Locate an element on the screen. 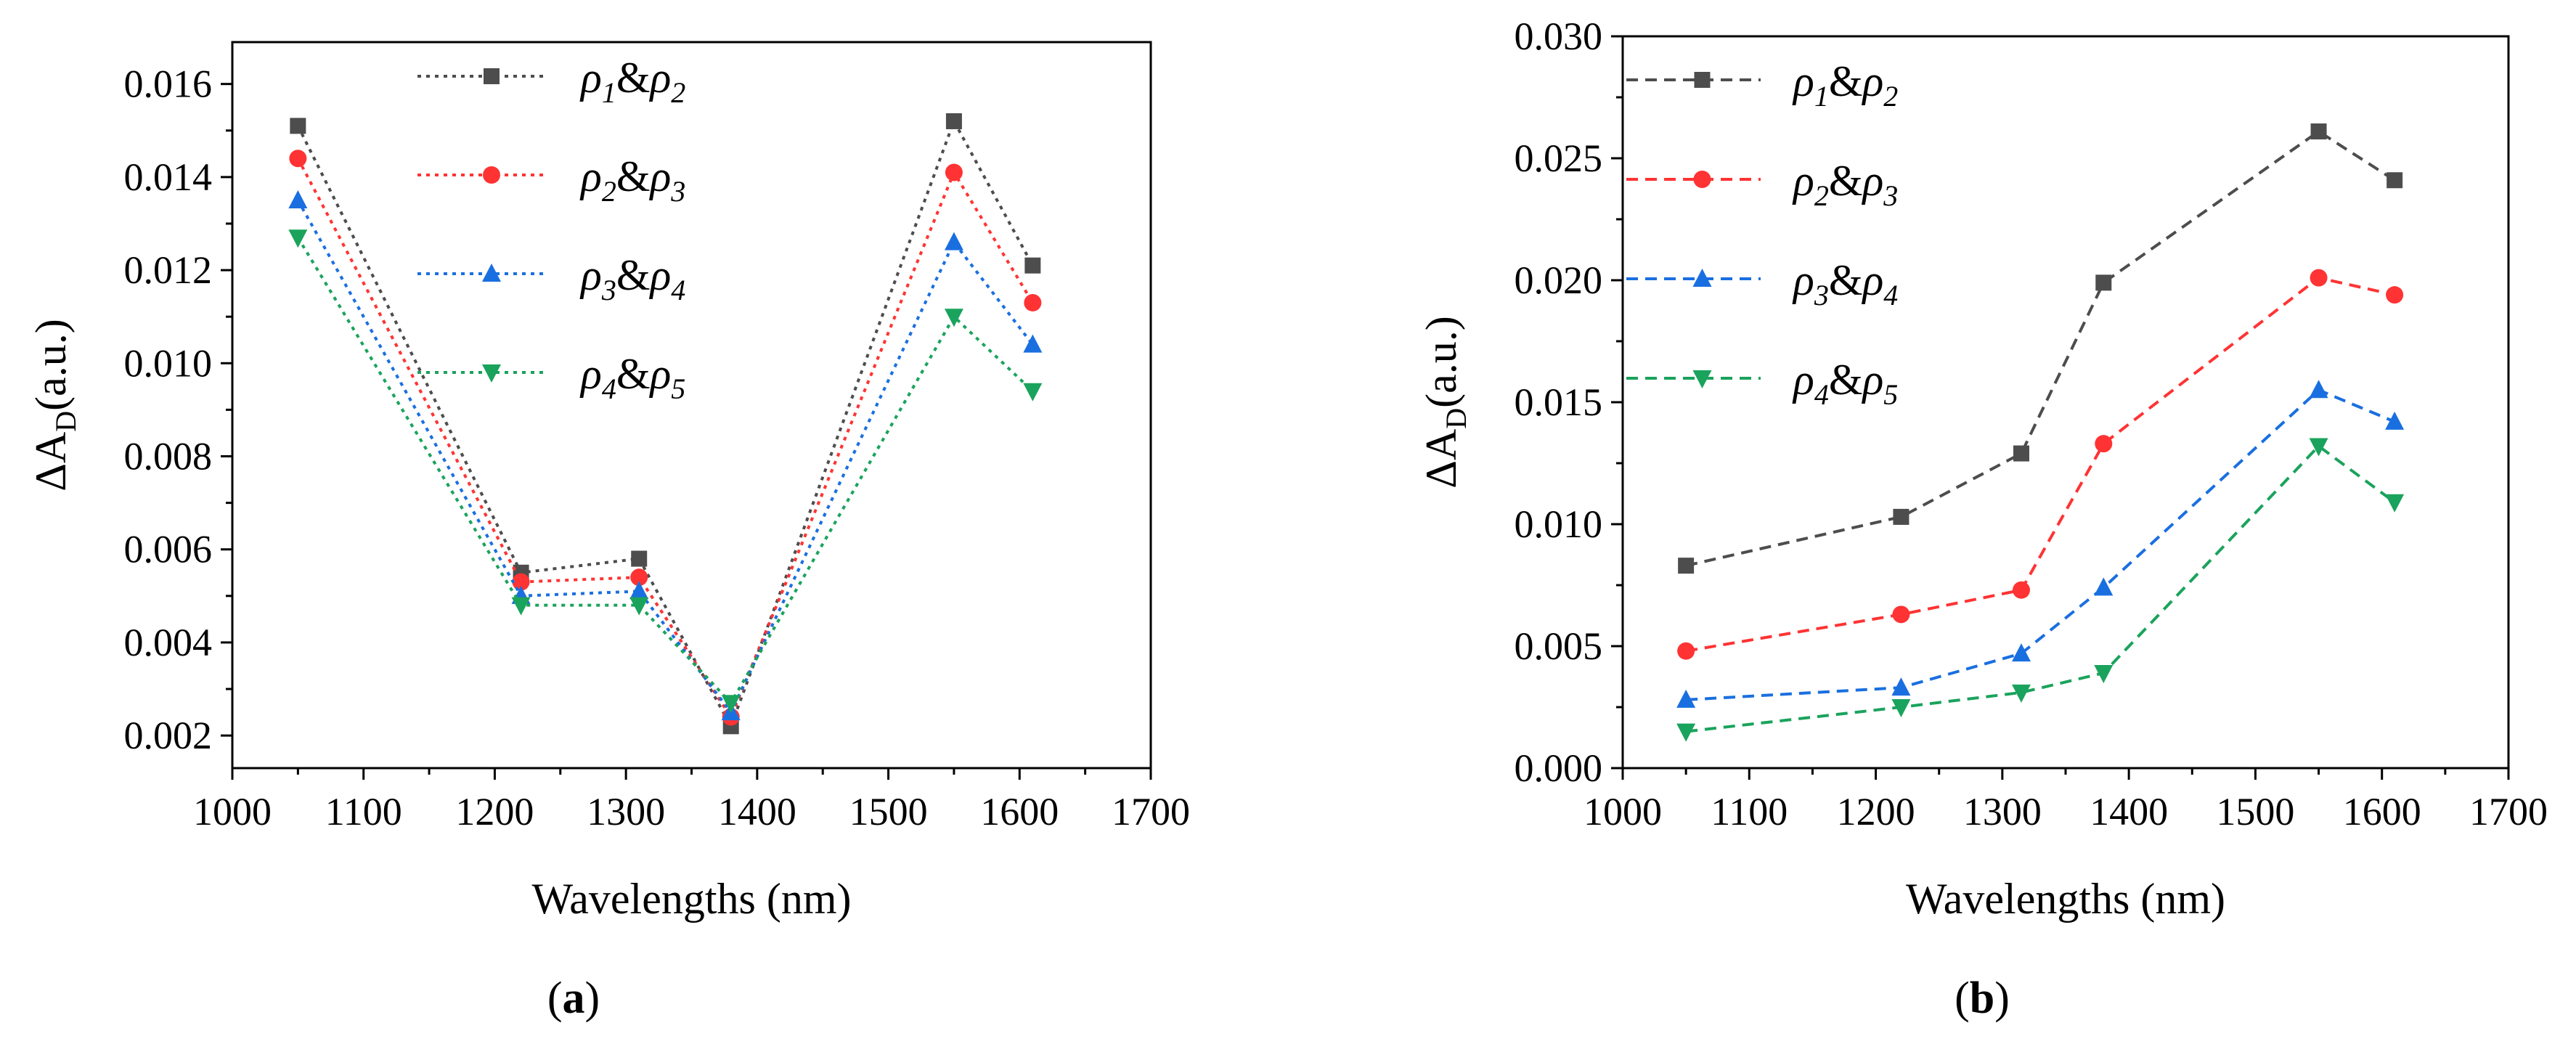  y-tick-label: 0.014 is located at coordinates (168, 177).